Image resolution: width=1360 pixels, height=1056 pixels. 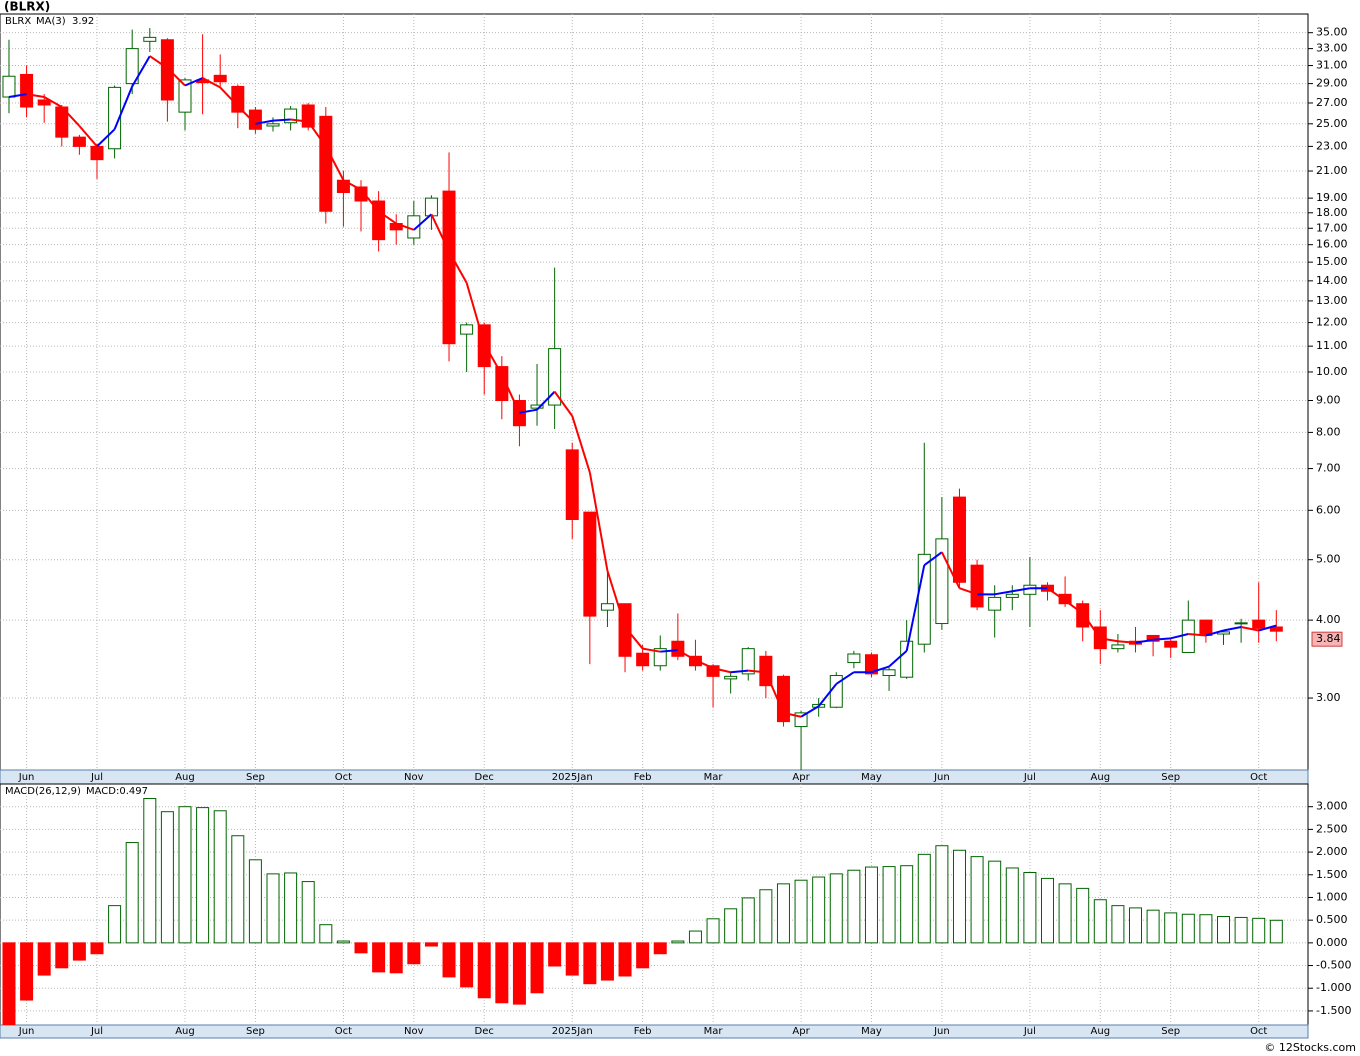 I want to click on y-tick-label: 0.000, so click(x=1332, y=942).